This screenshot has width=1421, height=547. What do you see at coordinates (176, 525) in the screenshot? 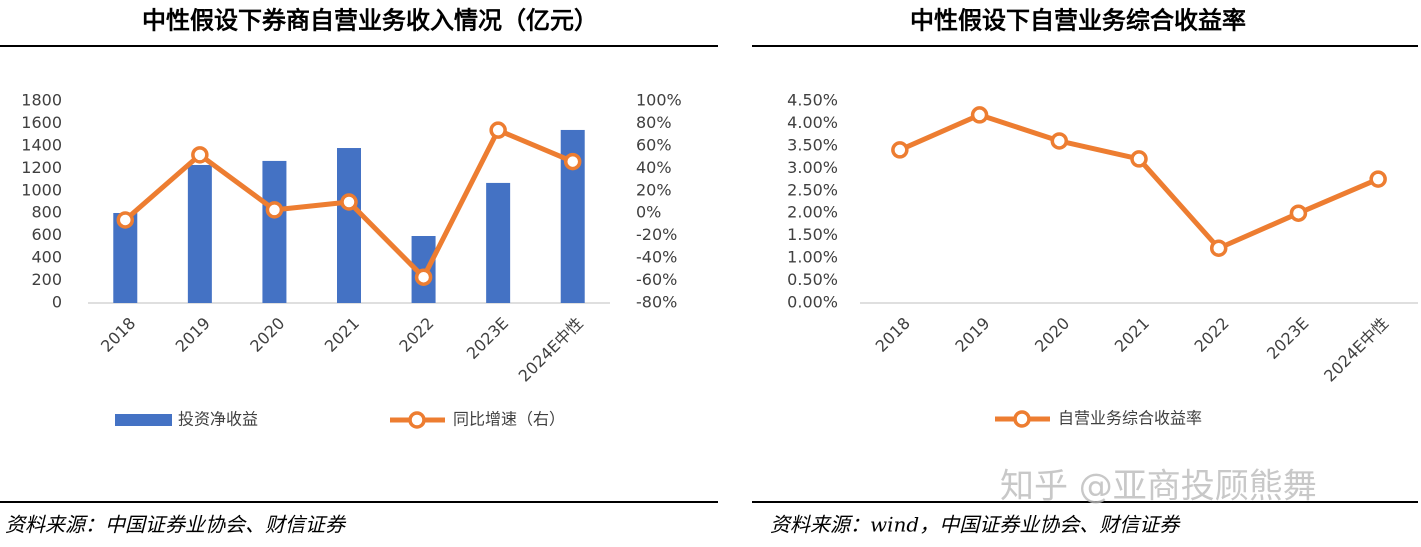
I see `source: 资料来源：中国证券业协会、财信证券` at bounding box center [176, 525].